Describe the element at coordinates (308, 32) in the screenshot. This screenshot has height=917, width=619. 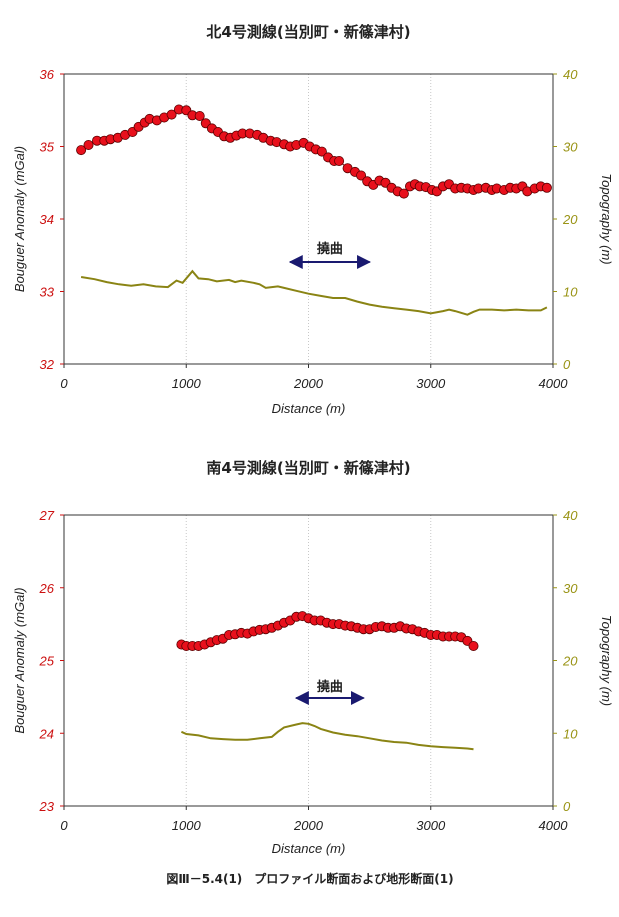
I see `chart-title: 北4号測線(当別町・新篠津村)` at that location.